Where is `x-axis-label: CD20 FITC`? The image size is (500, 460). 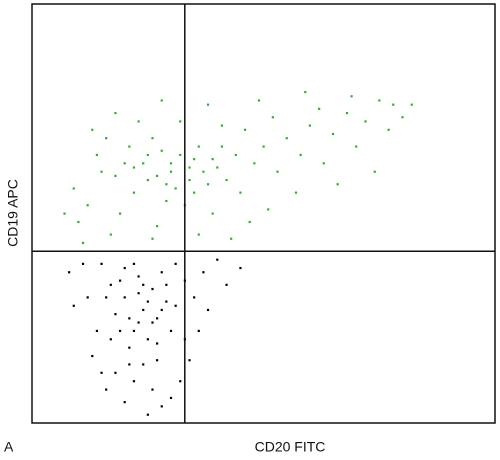
x-axis-label: CD20 FITC is located at coordinates (290, 447).